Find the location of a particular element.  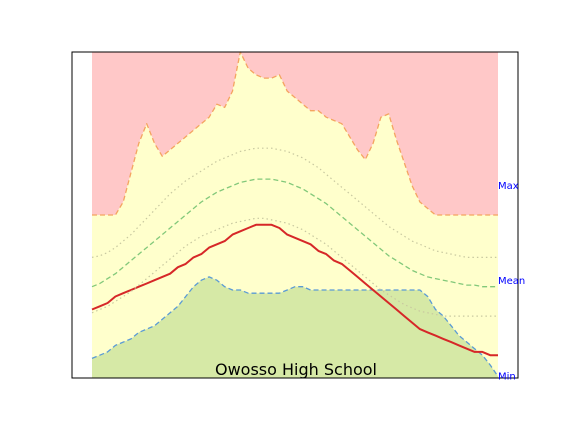

chart-title: Owosso High School is located at coordinates (296, 369).